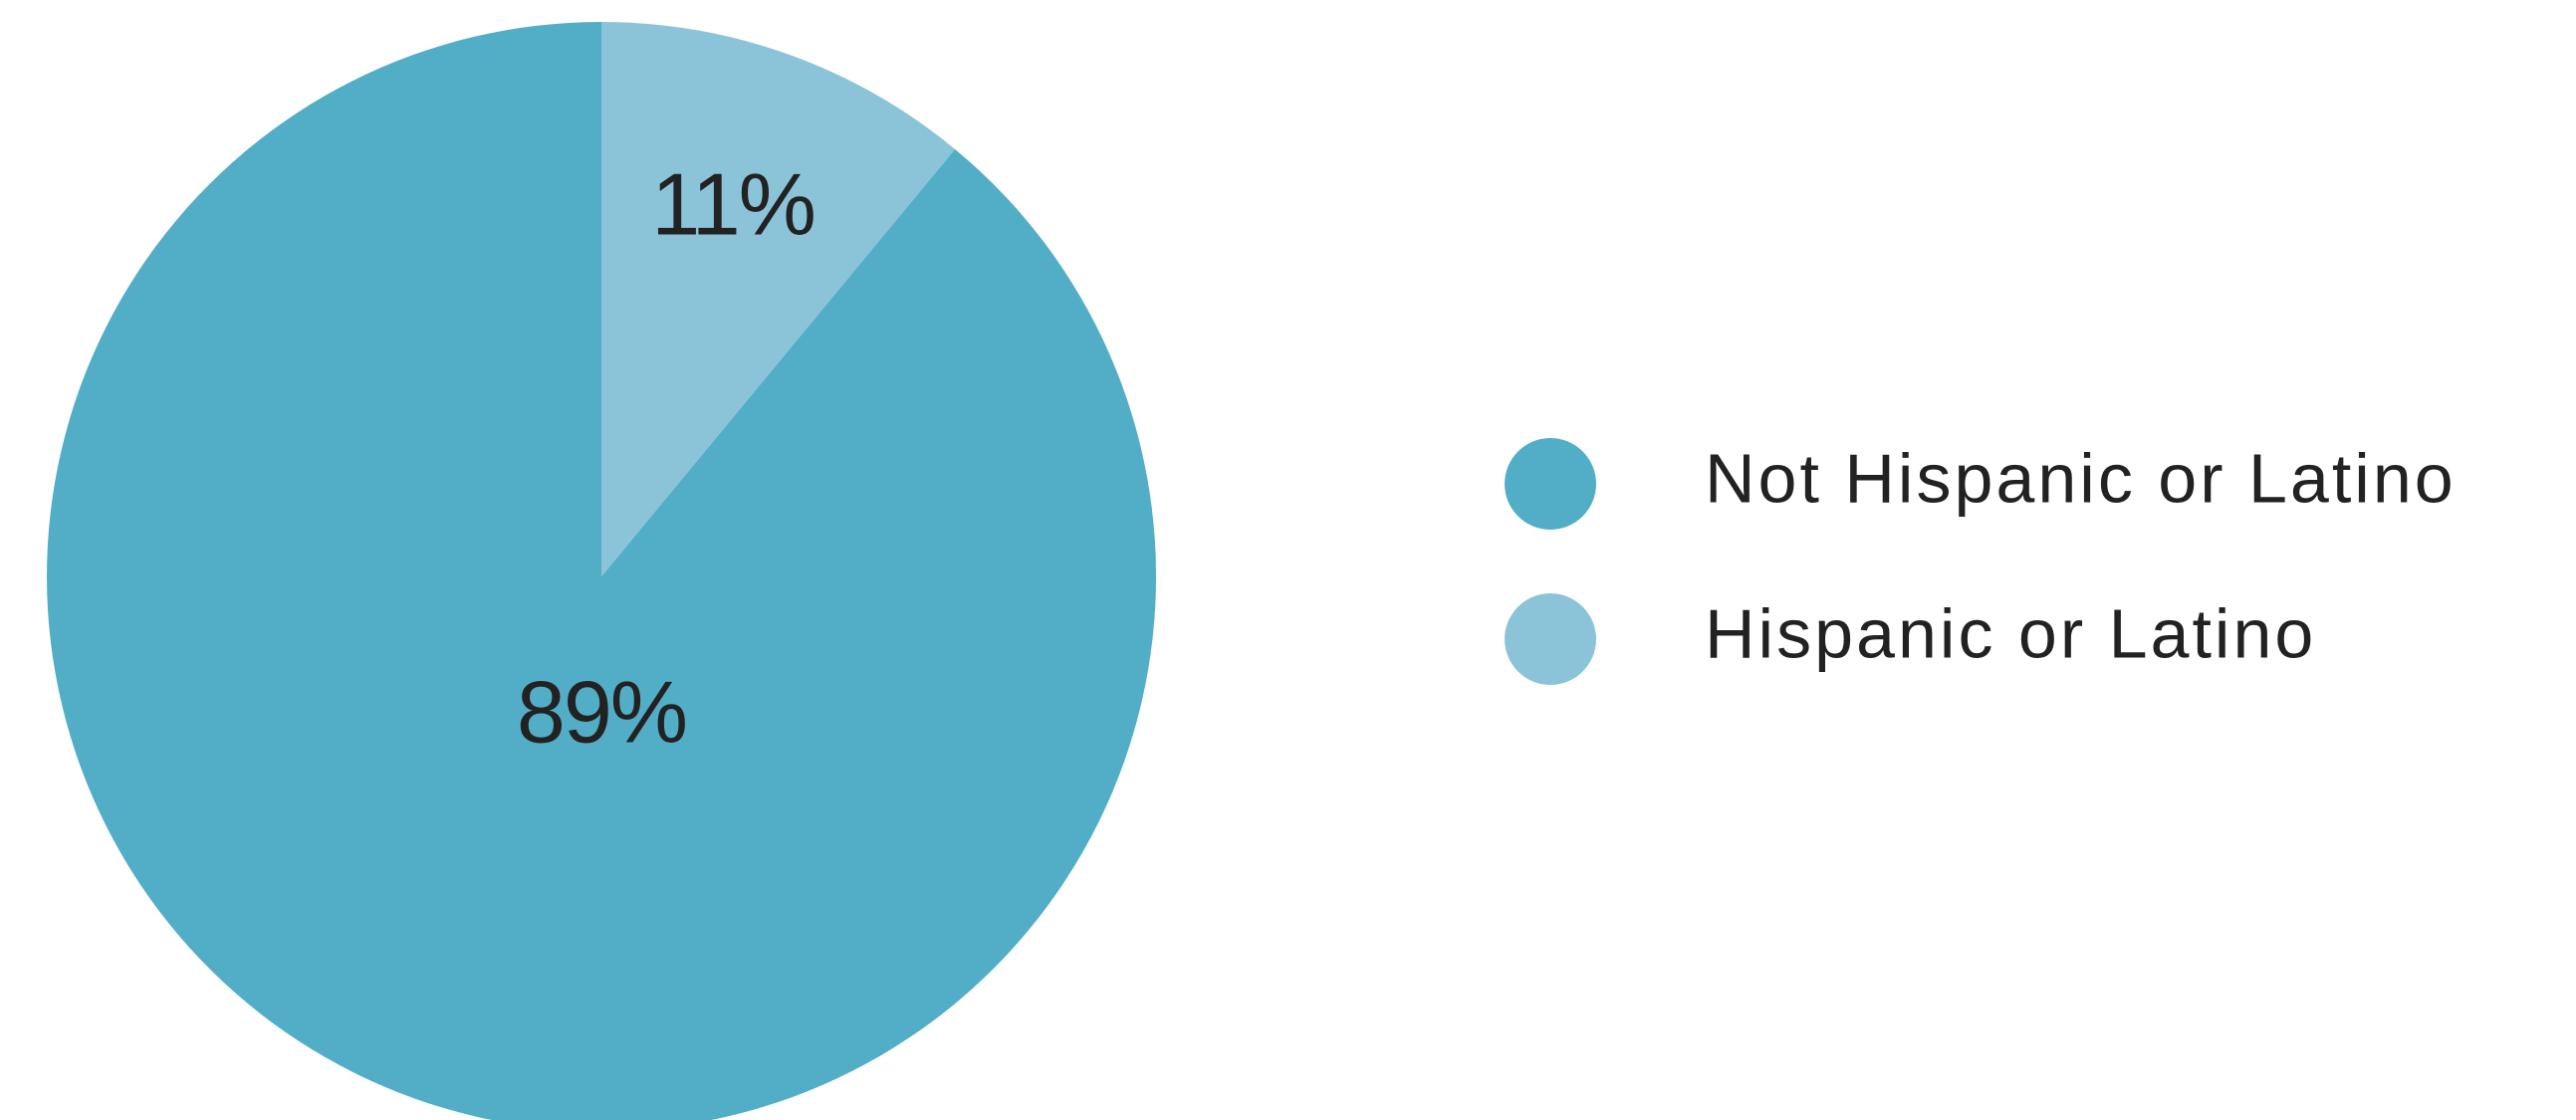 The image size is (2576, 1120). What do you see at coordinates (1550, 484) in the screenshot?
I see `legend-swatch-not-hispanic-or-latino` at bounding box center [1550, 484].